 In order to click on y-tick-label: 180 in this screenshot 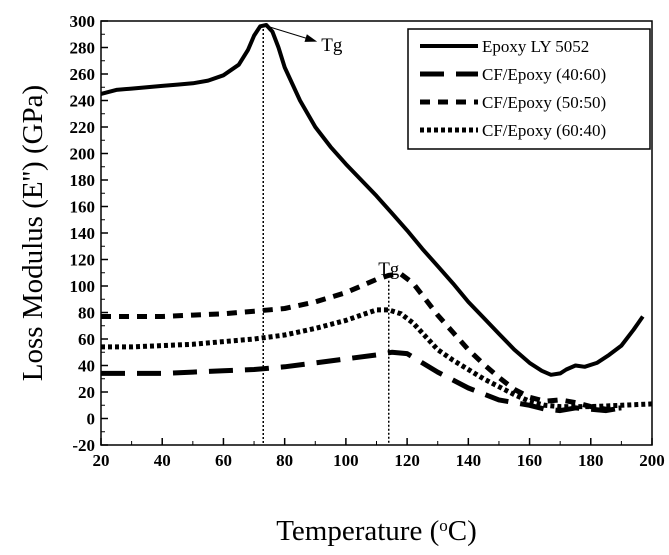, I will do `click(83, 180)`.